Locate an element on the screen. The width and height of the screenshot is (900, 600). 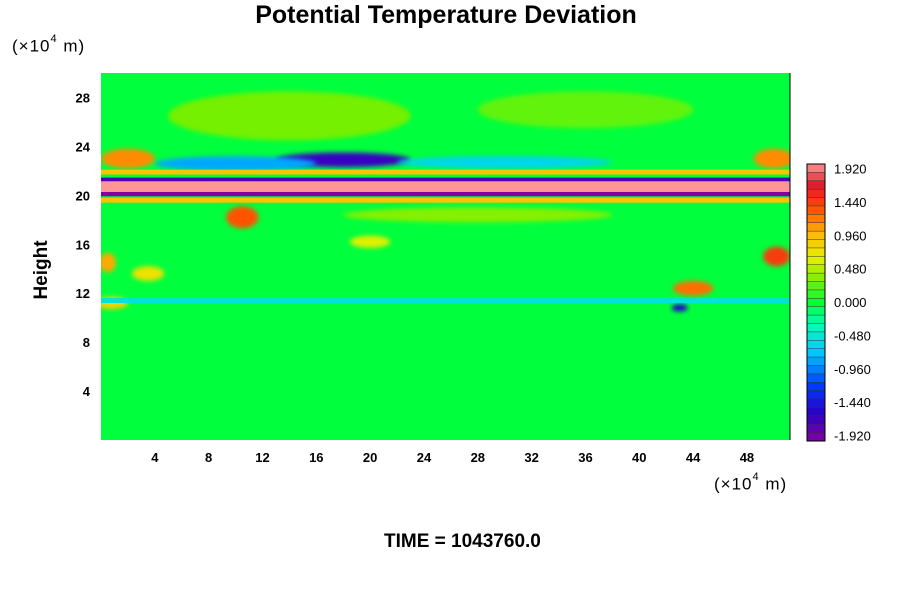
y-tick-label: 12 is located at coordinates (83, 293).